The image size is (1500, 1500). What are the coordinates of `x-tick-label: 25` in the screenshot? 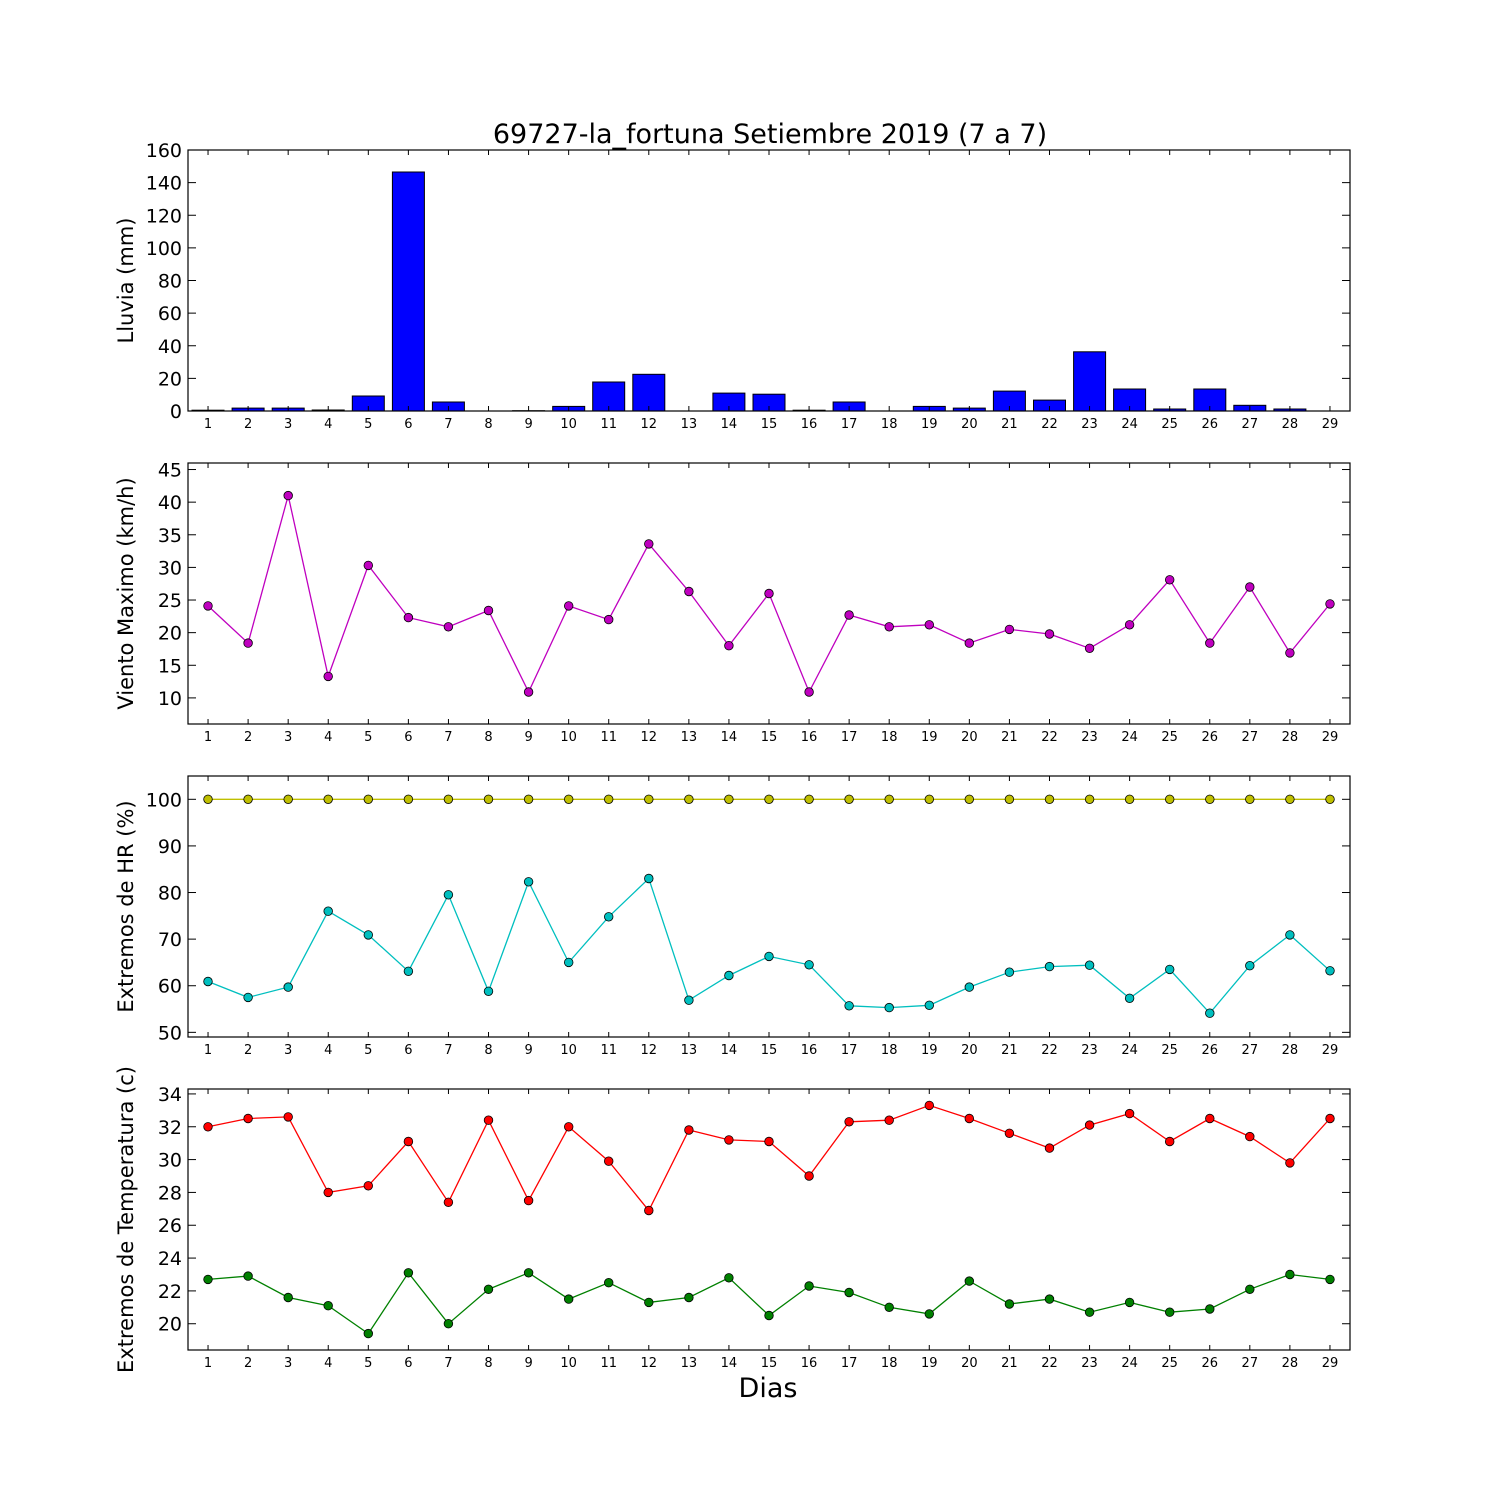 It's located at (1169, 1050).